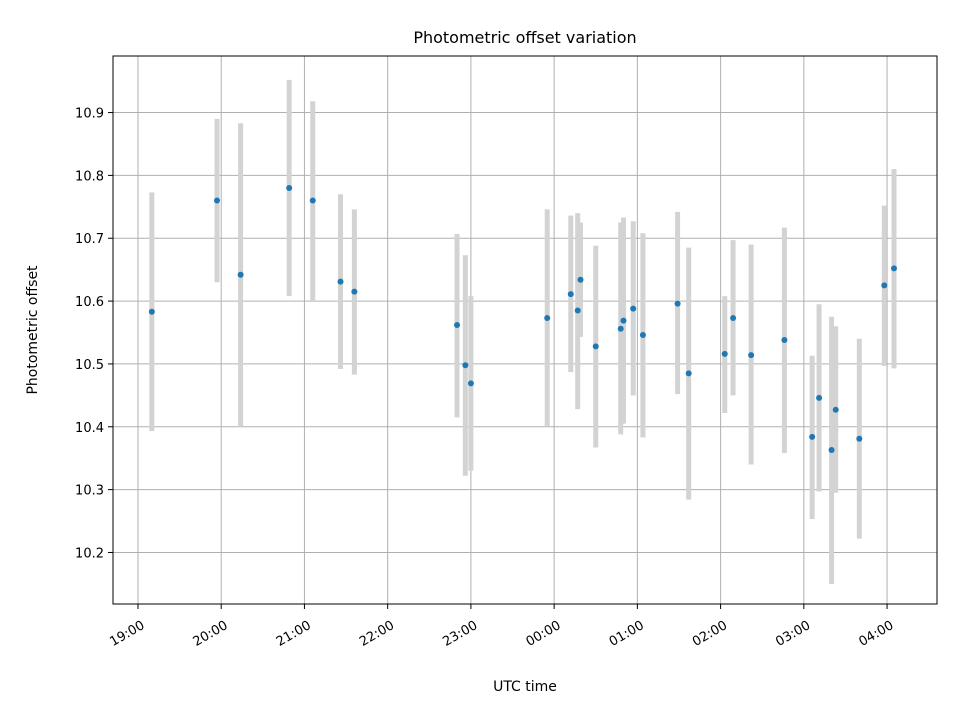  What do you see at coordinates (89, 302) in the screenshot?
I see `y-tick-label: 10.6` at bounding box center [89, 302].